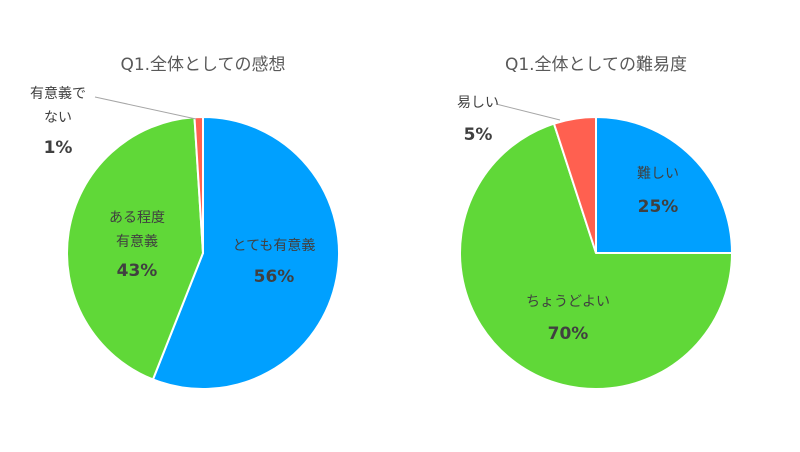 This screenshot has width=800, height=452. I want to click on pie-slice-not-useful, so click(198, 185).